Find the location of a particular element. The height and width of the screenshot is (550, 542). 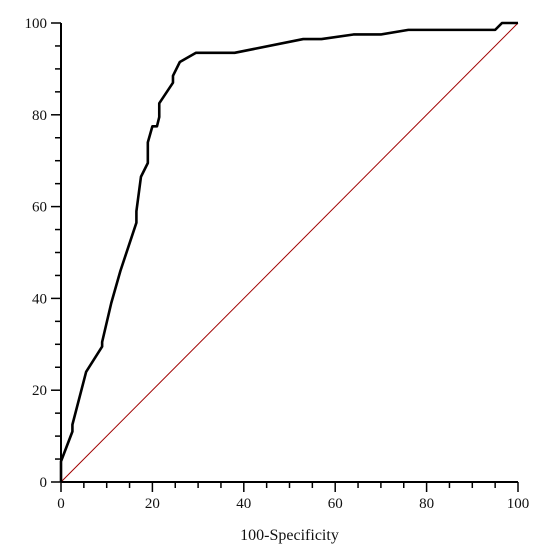

y-tick-label: 40 is located at coordinates (39, 299).